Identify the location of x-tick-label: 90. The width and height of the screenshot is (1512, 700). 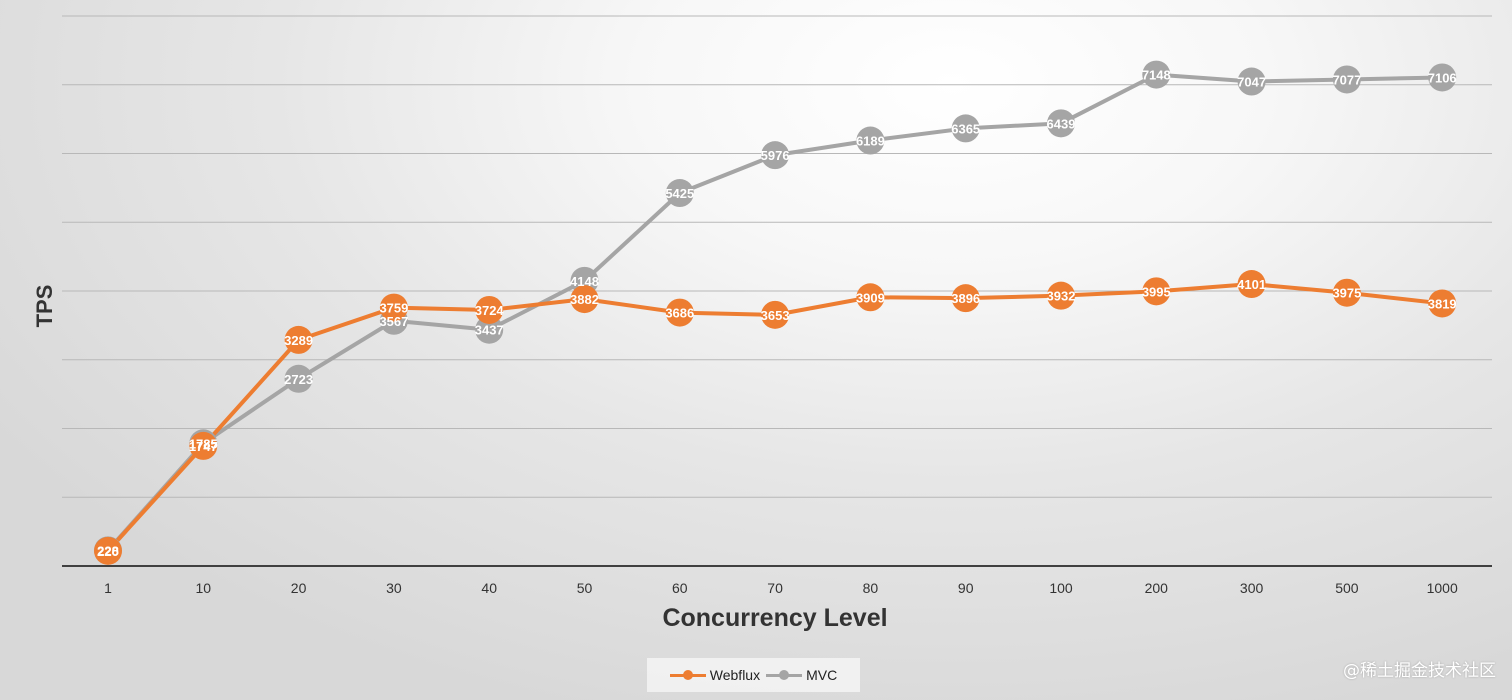
(966, 588).